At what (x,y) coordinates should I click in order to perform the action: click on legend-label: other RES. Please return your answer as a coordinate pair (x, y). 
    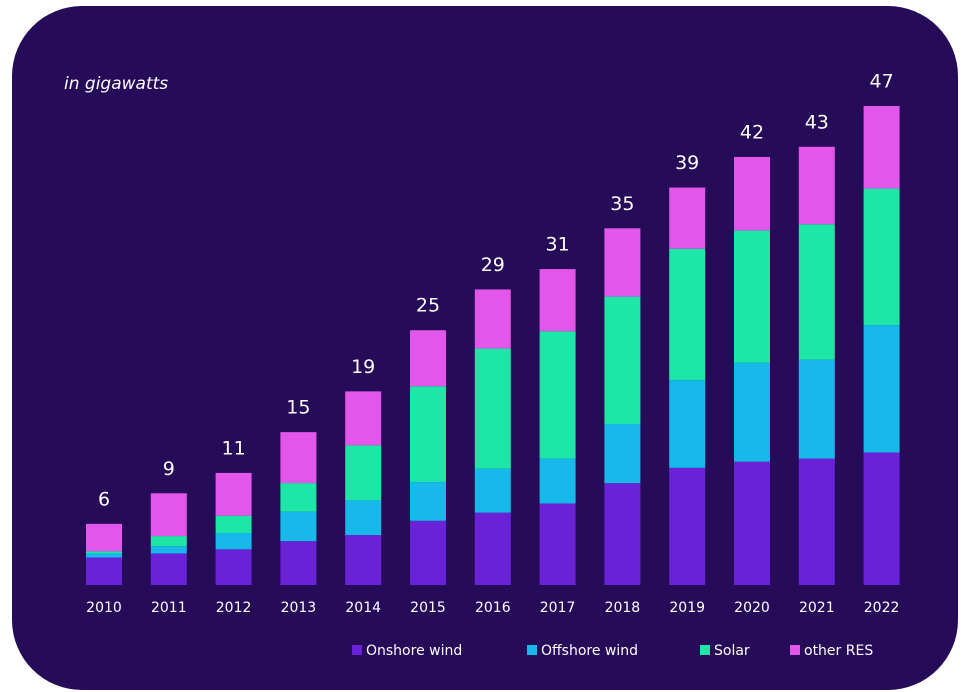
    Looking at the image, I should click on (838, 651).